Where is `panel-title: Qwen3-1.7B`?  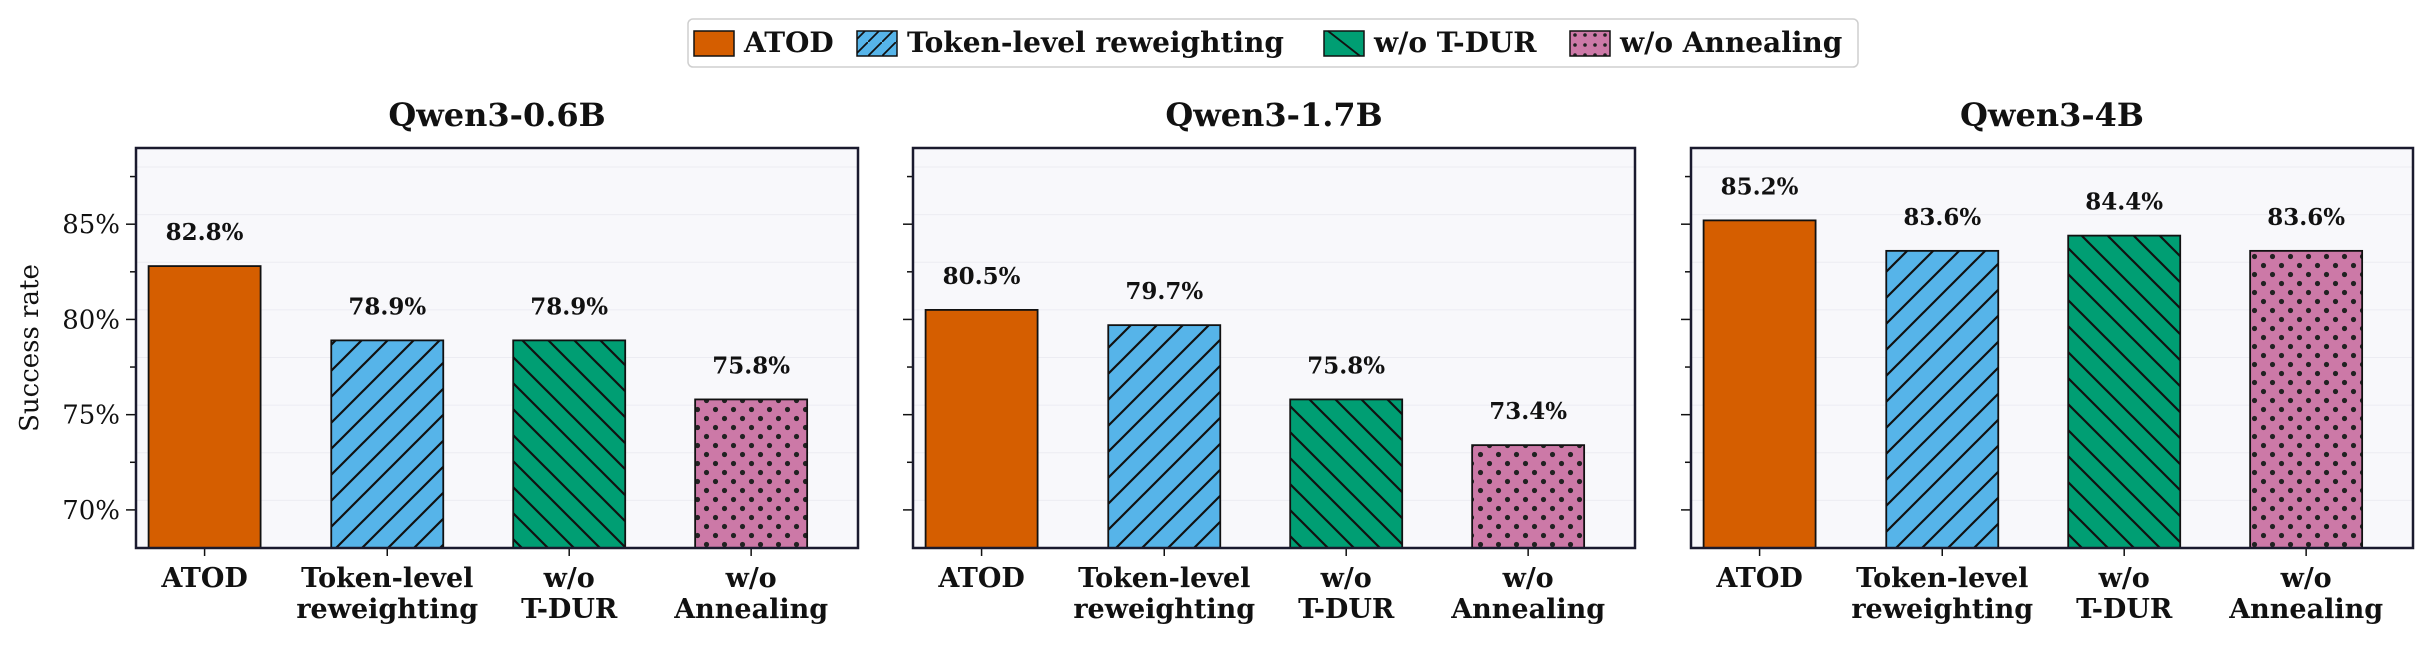 panel-title: Qwen3-1.7B is located at coordinates (1273, 115).